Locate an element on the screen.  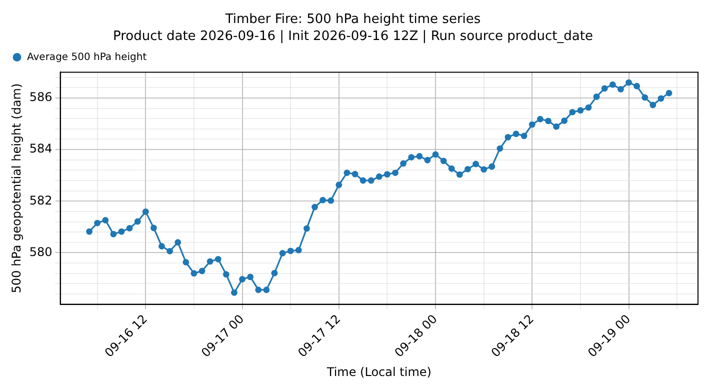
y-tick-label: 582 is located at coordinates (40, 200).